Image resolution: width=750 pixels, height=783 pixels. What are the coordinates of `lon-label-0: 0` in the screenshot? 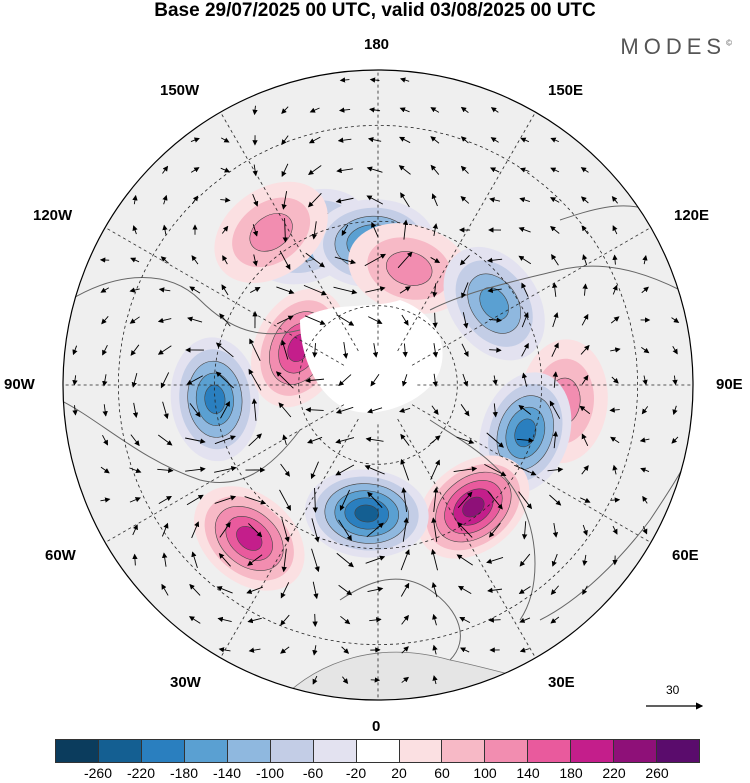 It's located at (376, 726).